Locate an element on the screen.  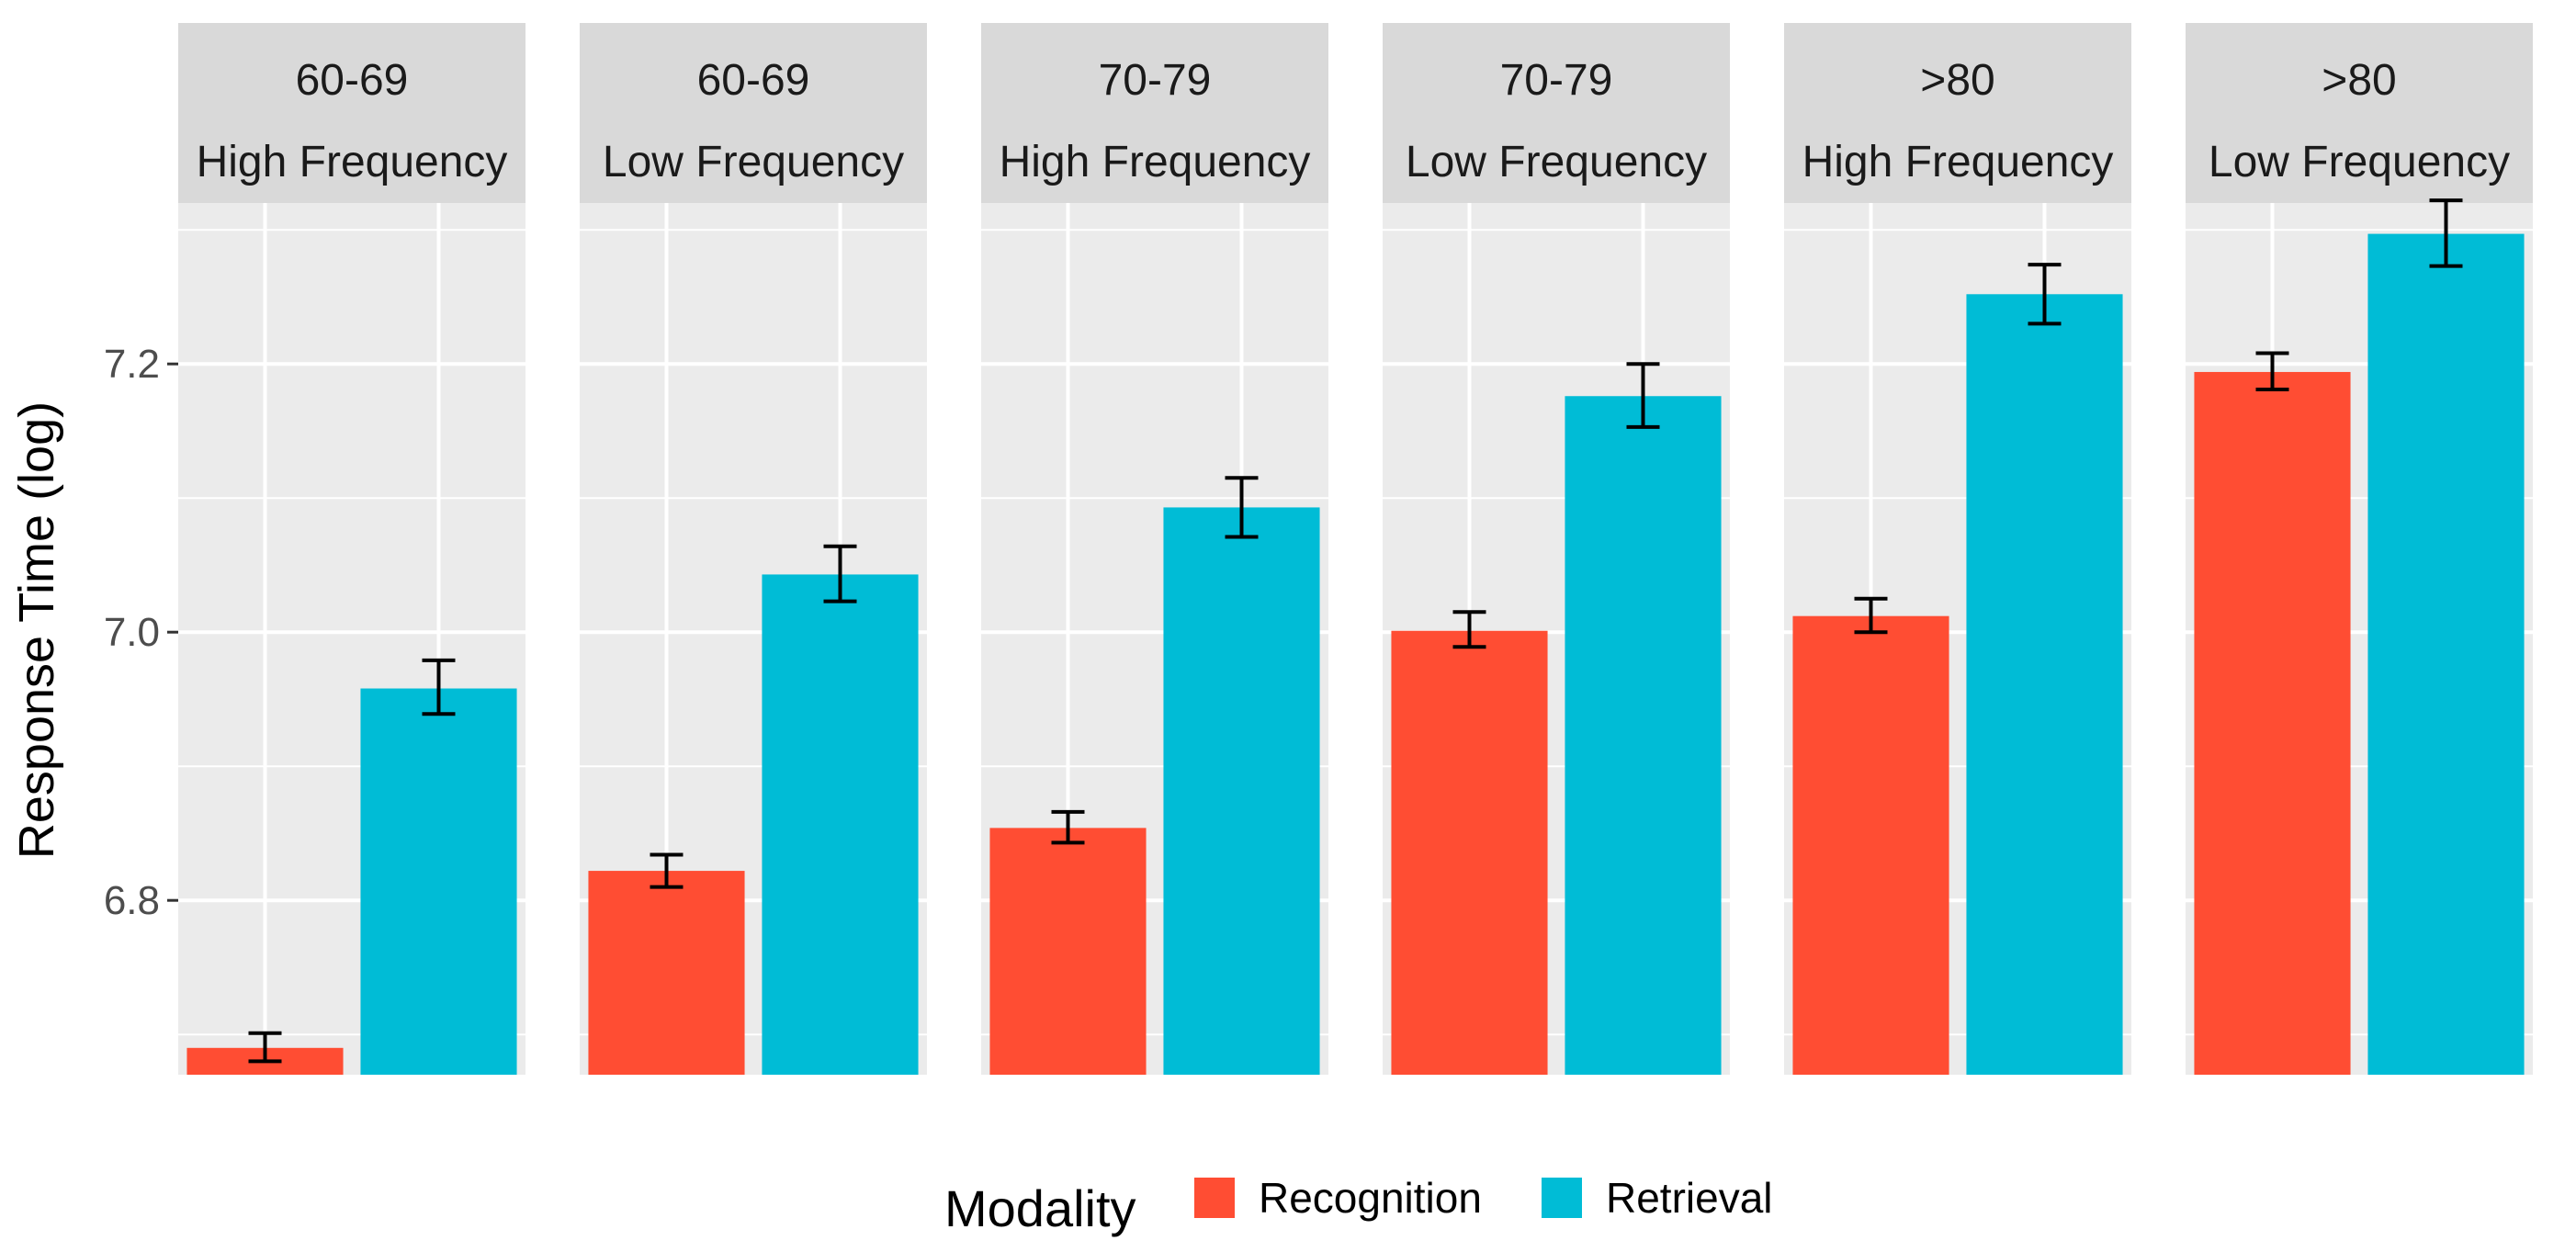
facet-panel: >80 High Frequency is located at coordinates (1957, 549).